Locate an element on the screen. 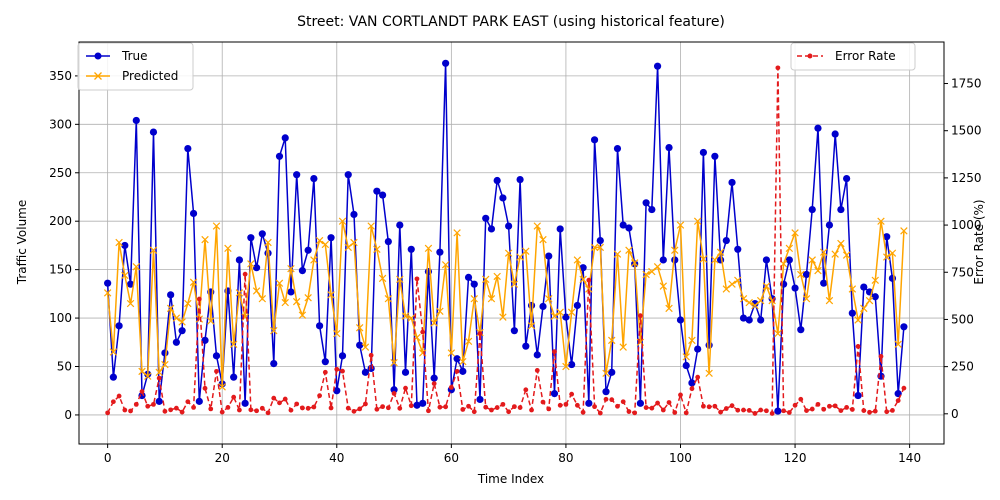 The height and width of the screenshot is (500, 1000). y-tick-label-right: 1250 is located at coordinates (966, 178).